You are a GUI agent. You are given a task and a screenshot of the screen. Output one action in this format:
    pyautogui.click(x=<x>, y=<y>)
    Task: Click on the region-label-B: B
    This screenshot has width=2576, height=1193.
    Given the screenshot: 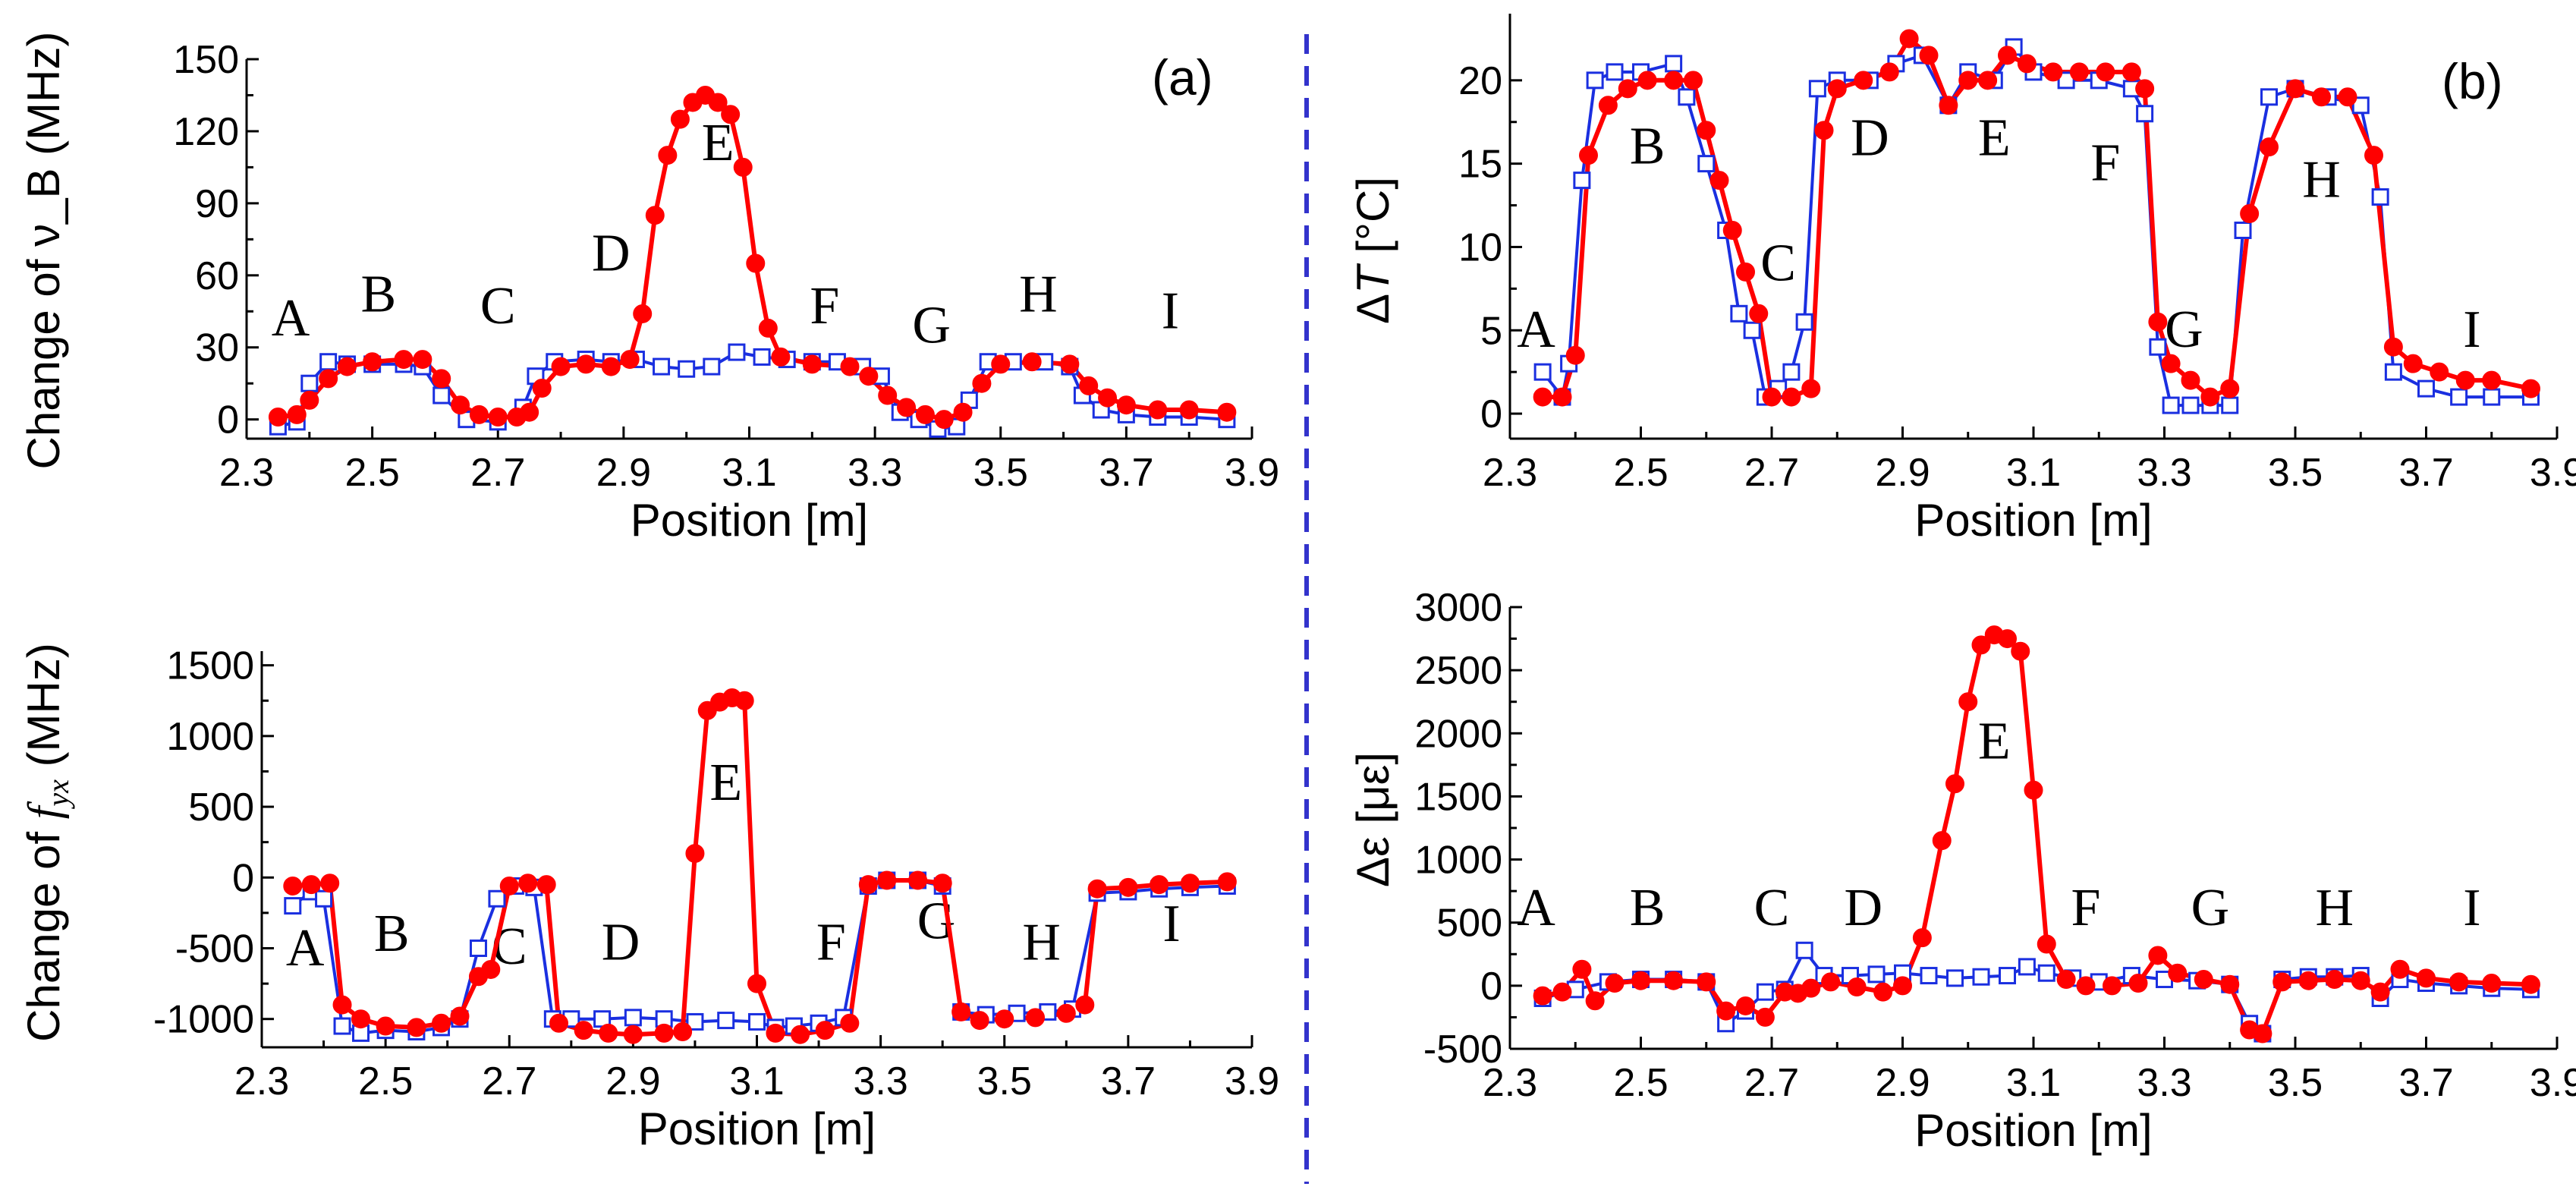 What is the action you would take?
    pyautogui.click(x=379, y=294)
    